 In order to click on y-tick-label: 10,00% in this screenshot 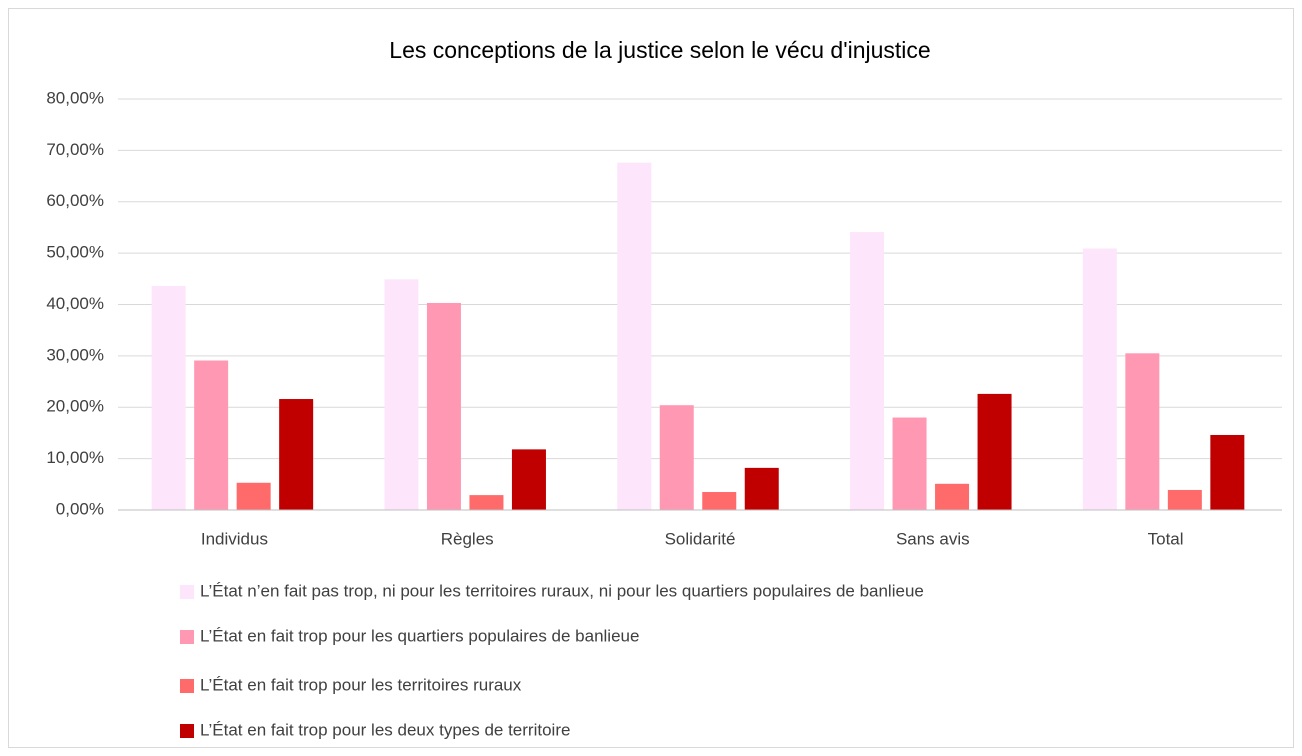, I will do `click(75, 457)`.